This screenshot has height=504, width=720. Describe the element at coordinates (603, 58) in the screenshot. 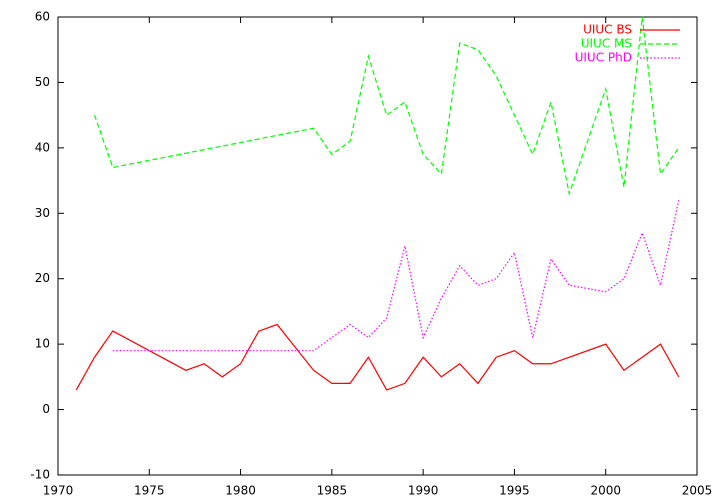

I see `legend-label: UIUC PhD` at that location.